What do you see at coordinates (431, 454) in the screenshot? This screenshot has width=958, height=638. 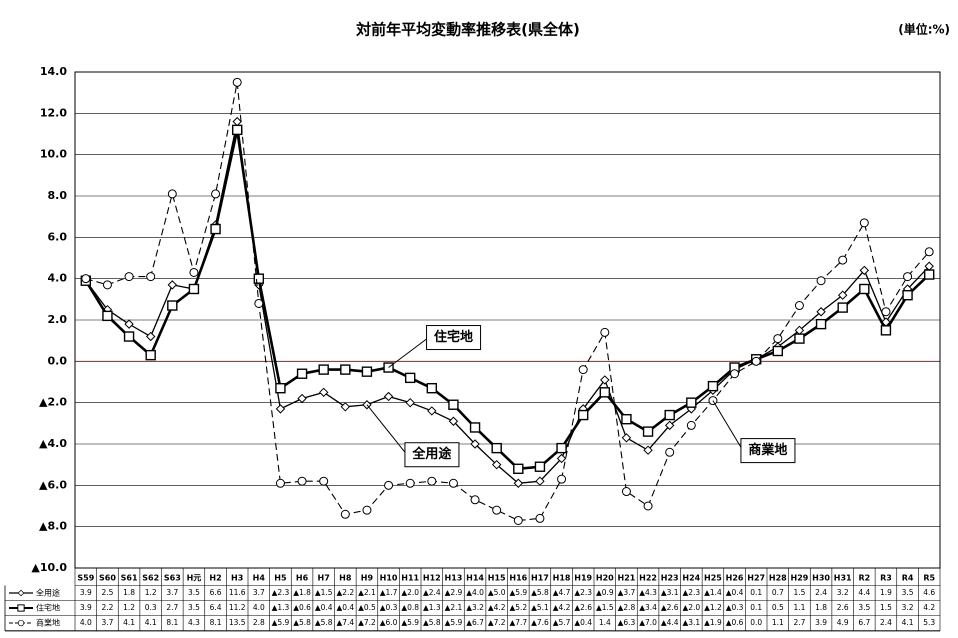 I see `annotation-text: 全用途` at bounding box center [431, 454].